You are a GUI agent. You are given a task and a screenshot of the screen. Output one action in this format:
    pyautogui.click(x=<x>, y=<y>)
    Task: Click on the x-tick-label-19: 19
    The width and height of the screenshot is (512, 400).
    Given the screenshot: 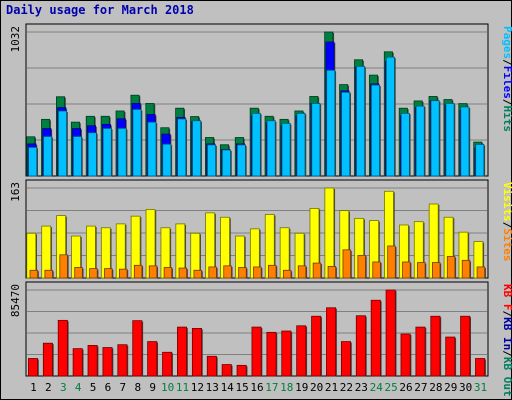 What is the action you would take?
    pyautogui.click(x=301, y=387)
    